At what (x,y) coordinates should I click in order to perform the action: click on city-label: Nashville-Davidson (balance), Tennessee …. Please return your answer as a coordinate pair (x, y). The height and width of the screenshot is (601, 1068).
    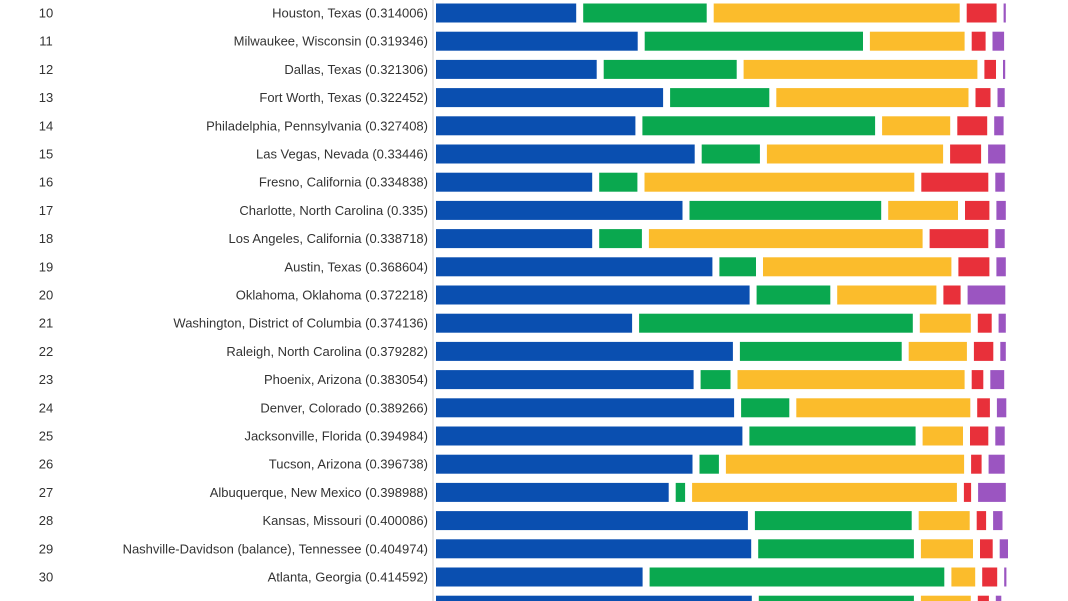
    Looking at the image, I should click on (275, 548).